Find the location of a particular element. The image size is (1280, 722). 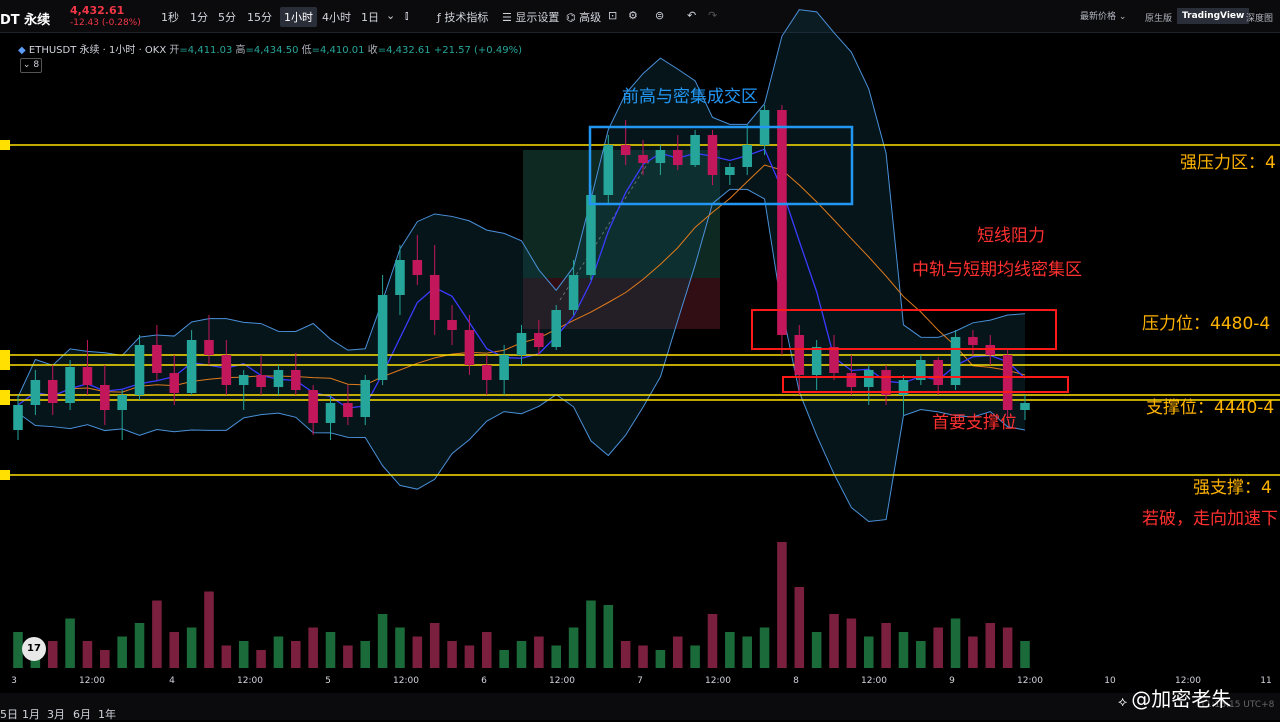

interval-1m: 1分 is located at coordinates (199, 17).